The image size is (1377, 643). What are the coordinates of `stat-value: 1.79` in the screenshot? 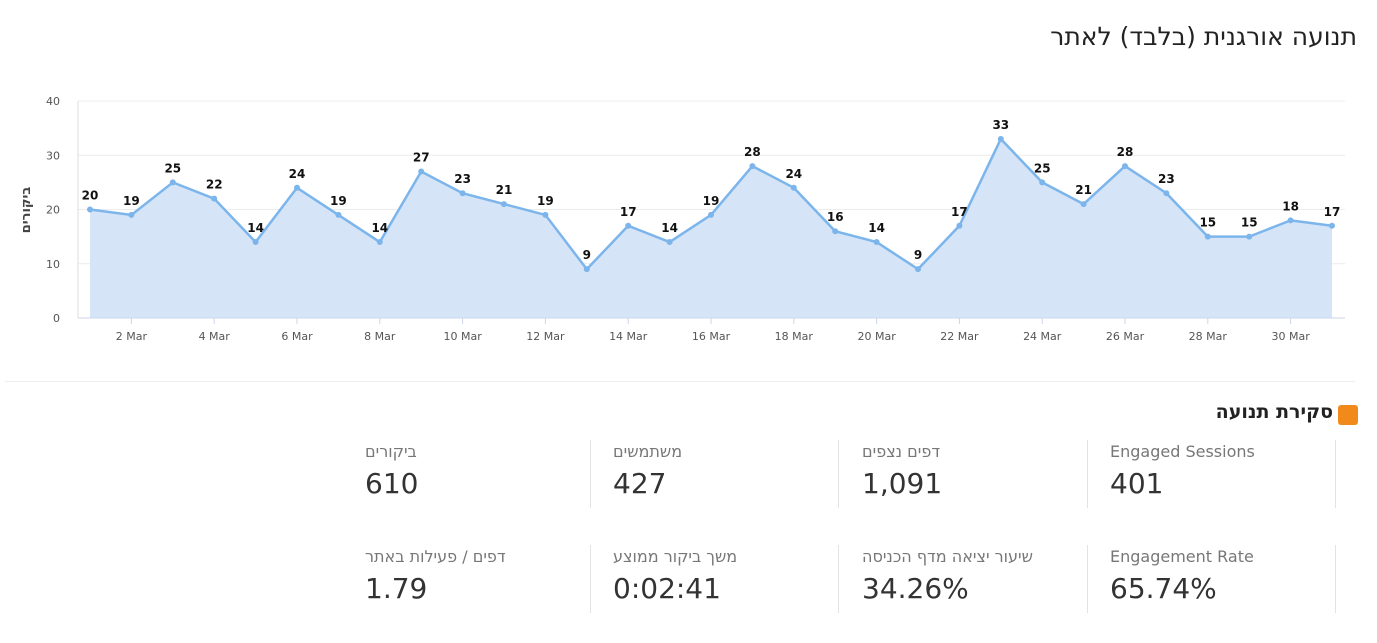 It's located at (396, 588).